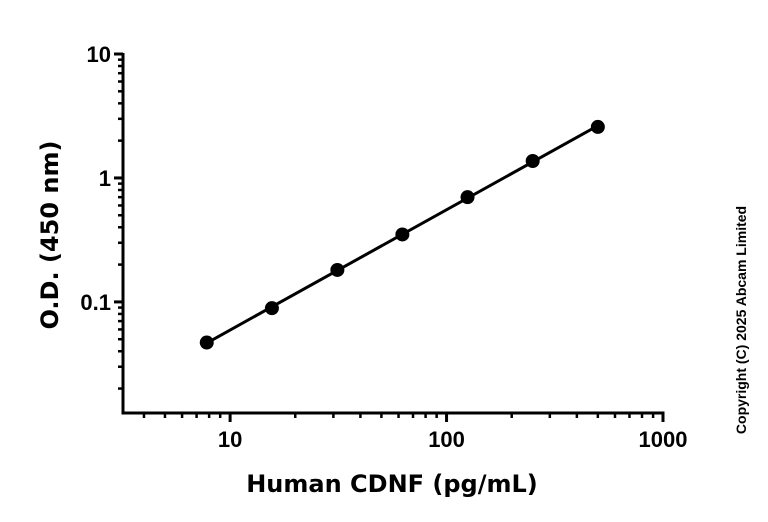 The image size is (768, 522). I want to click on copyright-notice: Copyright (C) 2025 Abcam Limited, so click(741, 320).